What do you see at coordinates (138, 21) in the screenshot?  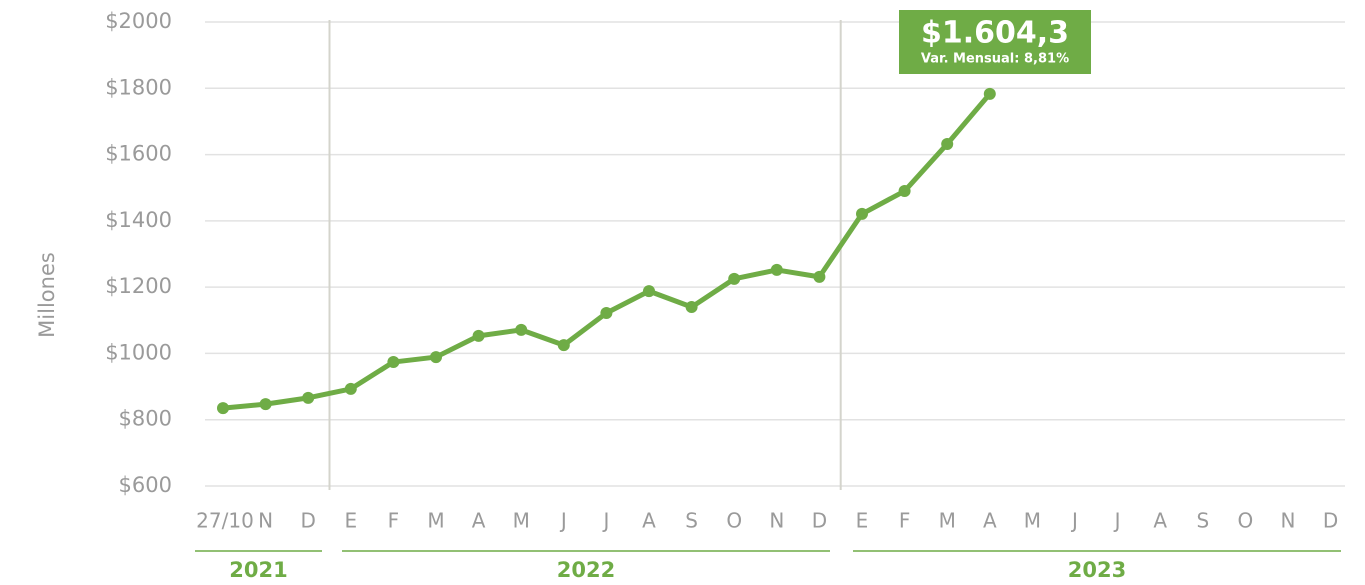 I see `y-tick-label: $2000` at bounding box center [138, 21].